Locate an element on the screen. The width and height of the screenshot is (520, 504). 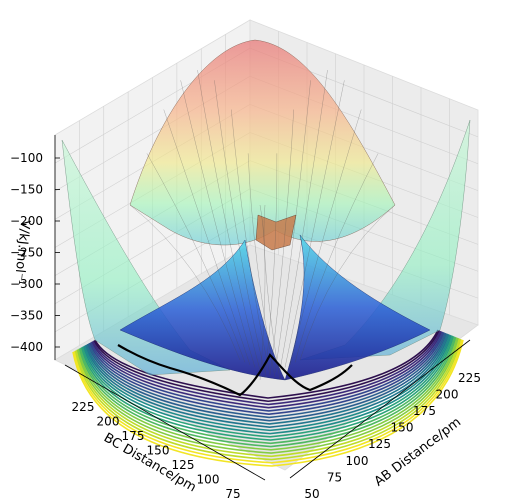
z-tick-label: −350 is located at coordinates (26, 316).